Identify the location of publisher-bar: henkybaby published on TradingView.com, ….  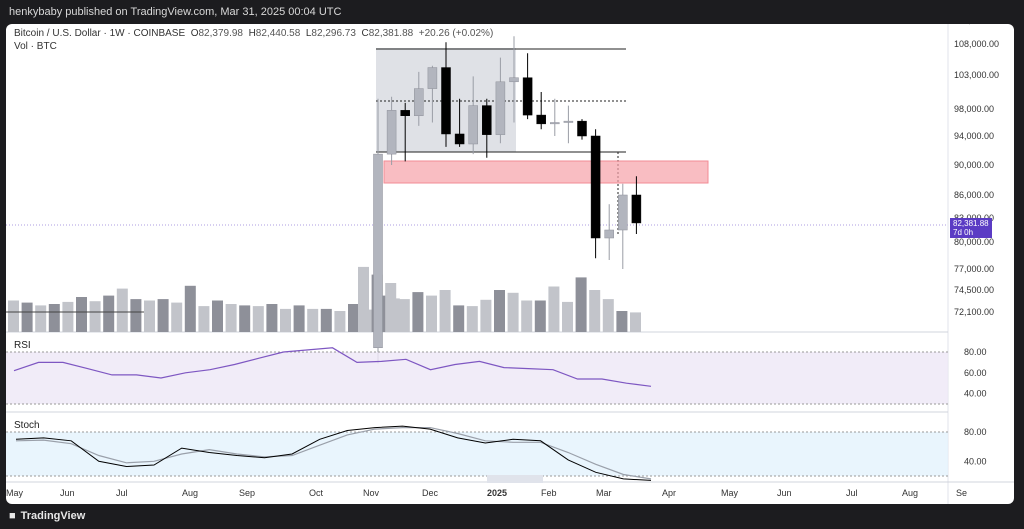
(512, 12).